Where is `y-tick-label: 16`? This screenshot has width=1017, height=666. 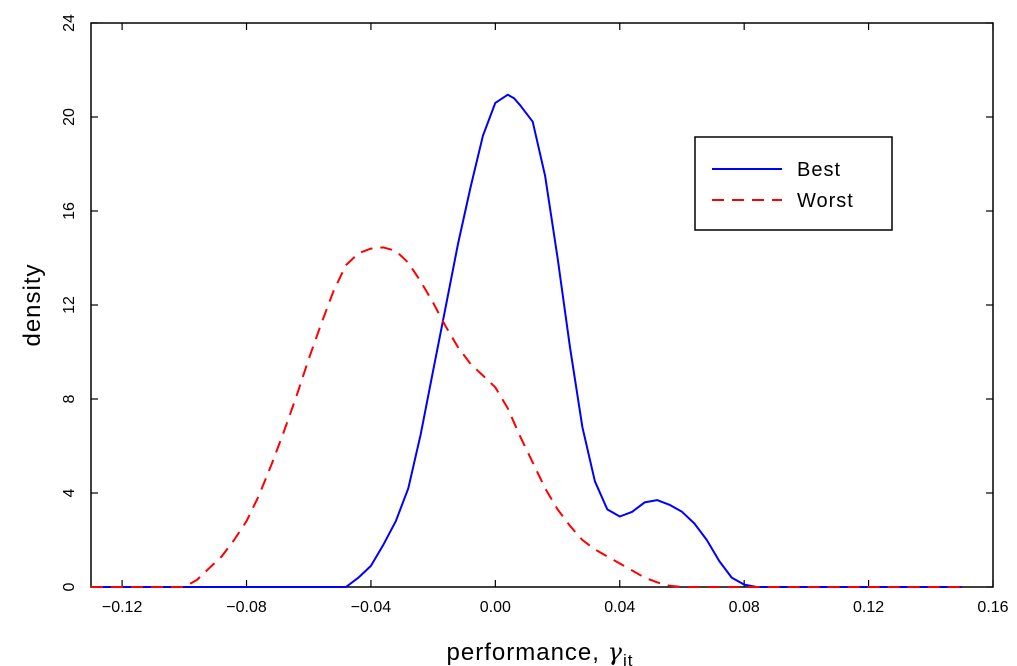 y-tick-label: 16 is located at coordinates (69, 211).